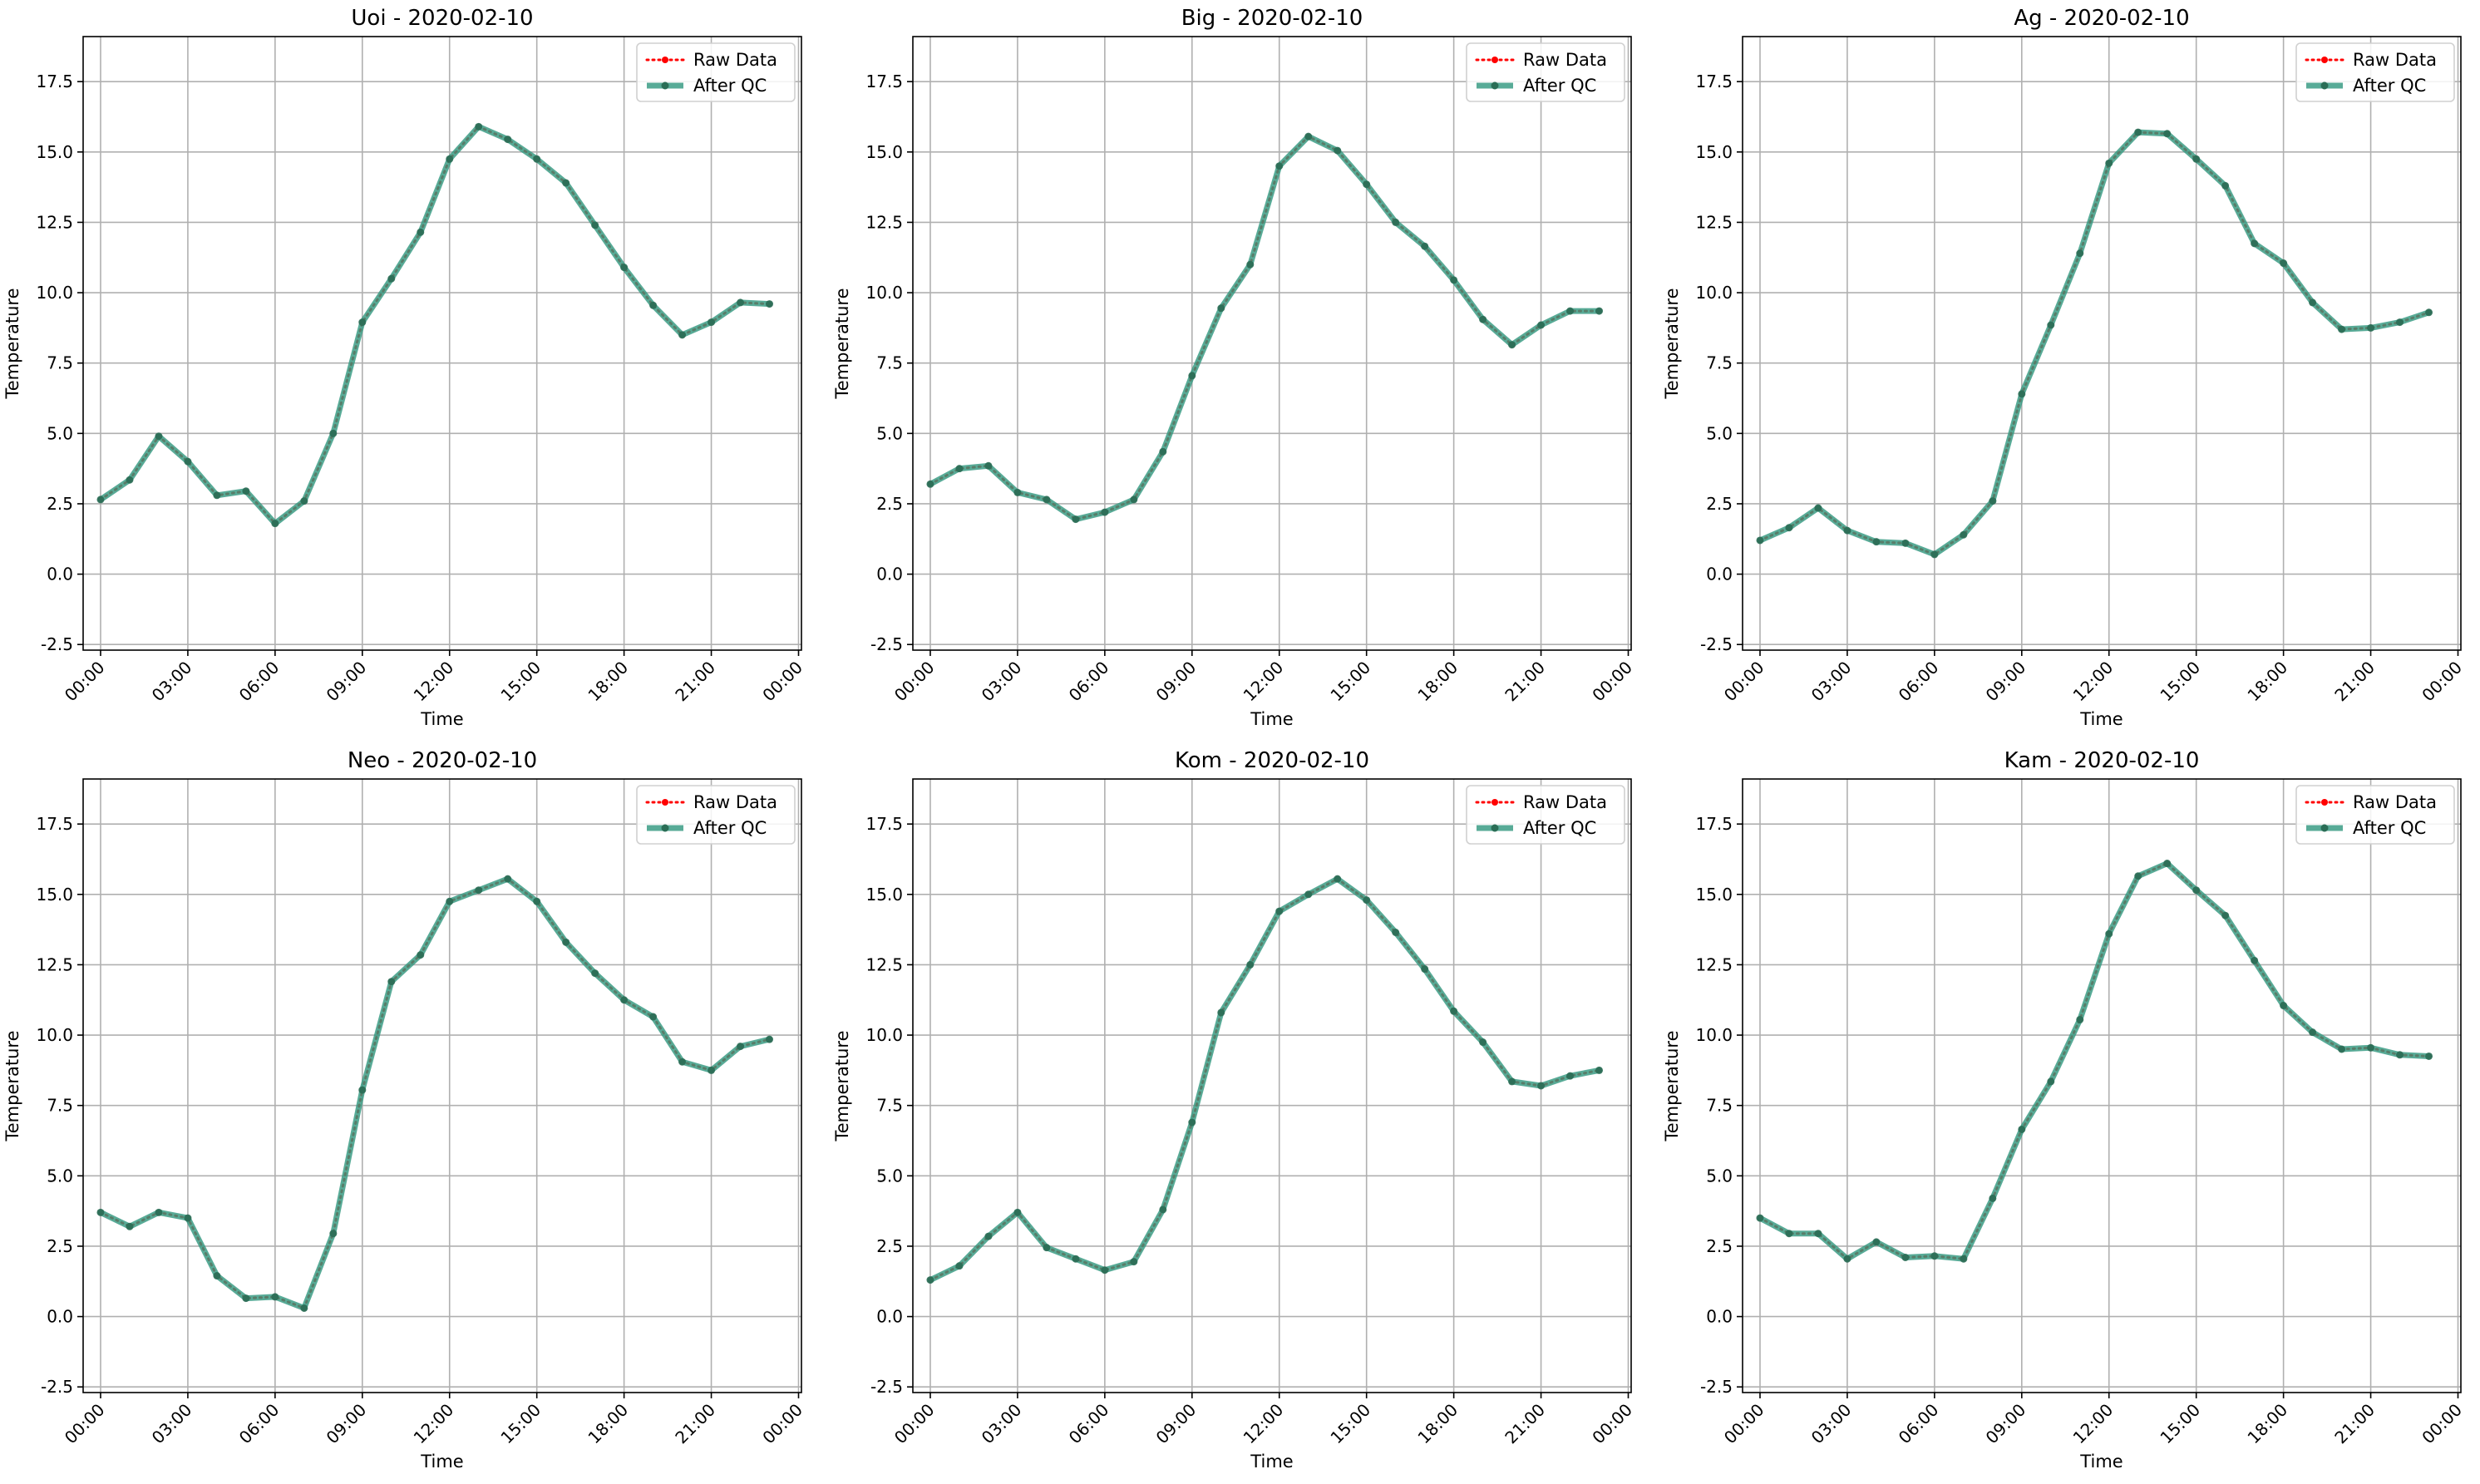  What do you see at coordinates (695, 682) in the screenshot?
I see `x-tick-label: 21:00` at bounding box center [695, 682].